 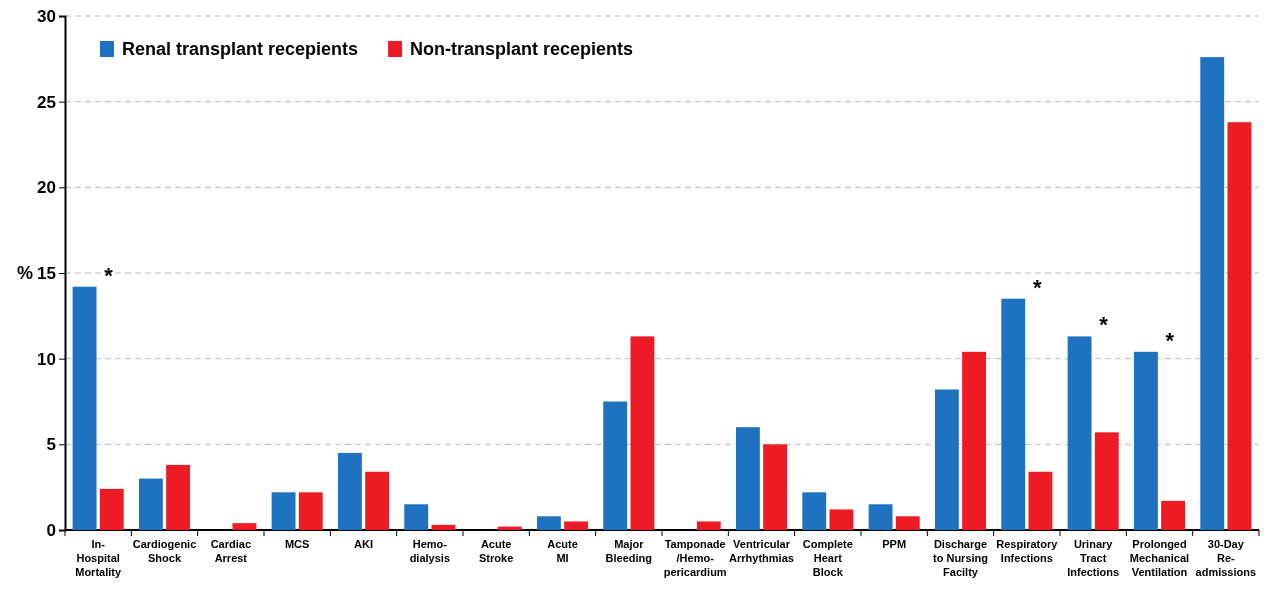 I want to click on y-tick-label: 15, so click(x=46, y=273).